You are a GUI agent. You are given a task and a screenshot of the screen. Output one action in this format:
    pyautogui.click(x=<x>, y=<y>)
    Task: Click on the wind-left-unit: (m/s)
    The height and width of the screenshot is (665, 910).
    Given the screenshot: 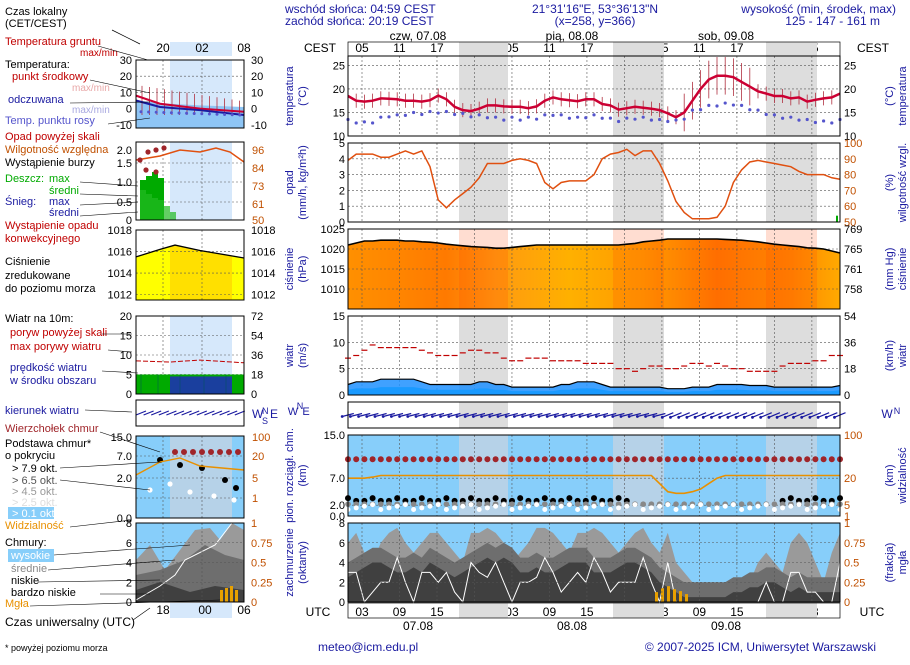 What is the action you would take?
    pyautogui.click(x=303, y=355)
    